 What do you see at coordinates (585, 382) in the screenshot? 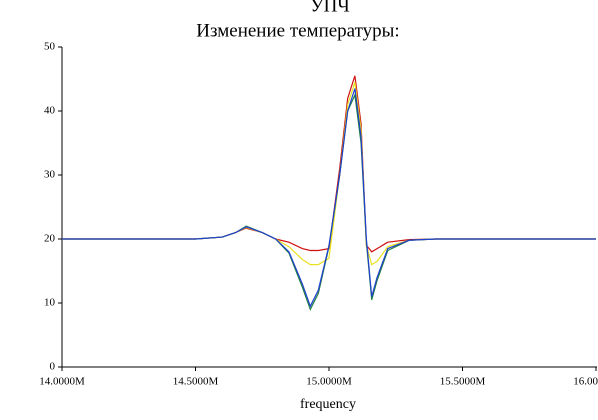
I see `x-tick-label: 16.0000M` at bounding box center [585, 382].